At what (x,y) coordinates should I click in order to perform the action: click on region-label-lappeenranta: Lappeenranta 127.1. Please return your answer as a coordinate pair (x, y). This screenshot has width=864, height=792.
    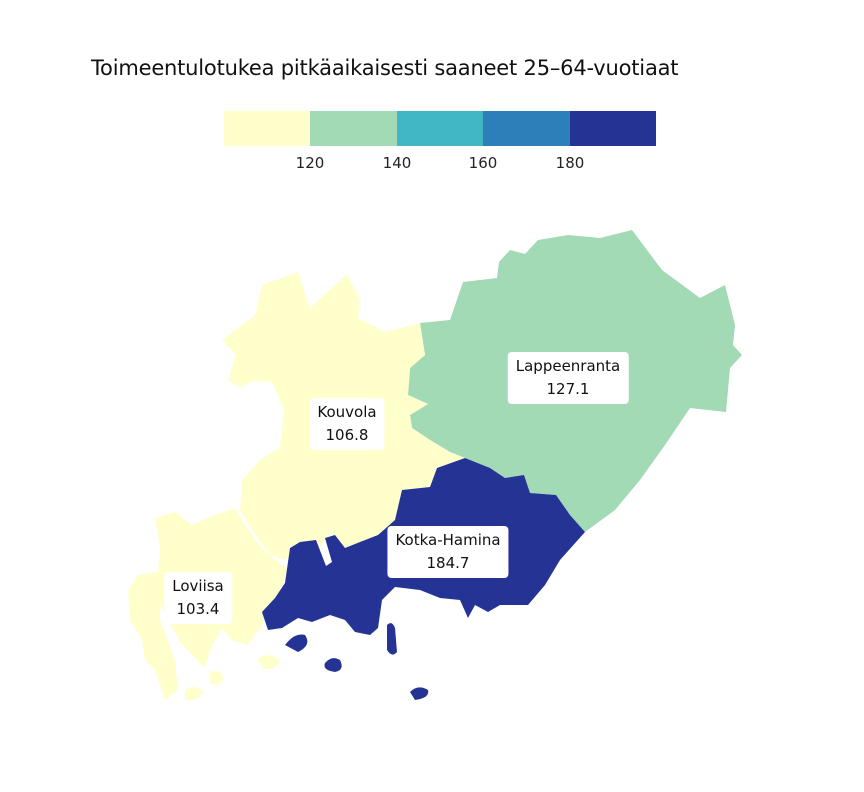
    Looking at the image, I should click on (568, 378).